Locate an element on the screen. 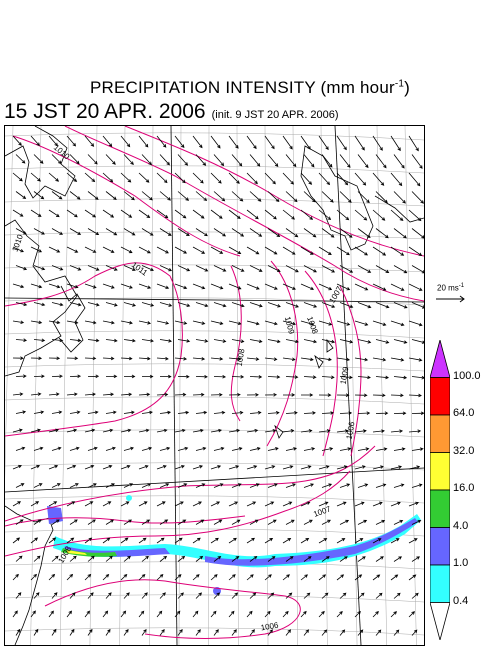  coastline-north is located at coordinates (40, 162).